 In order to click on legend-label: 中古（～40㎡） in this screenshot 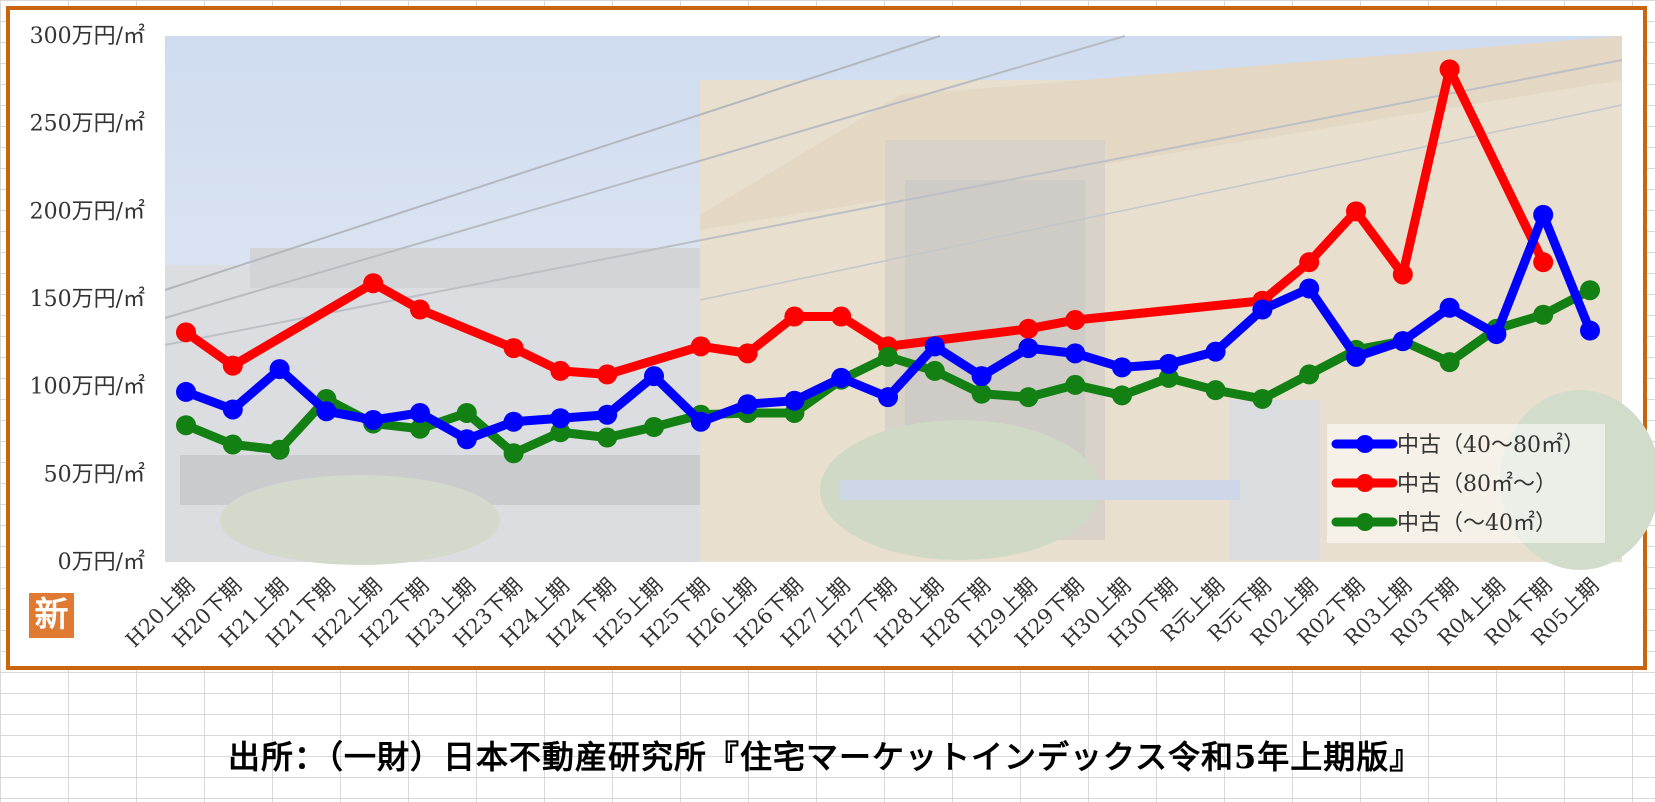, I will do `click(1477, 523)`.